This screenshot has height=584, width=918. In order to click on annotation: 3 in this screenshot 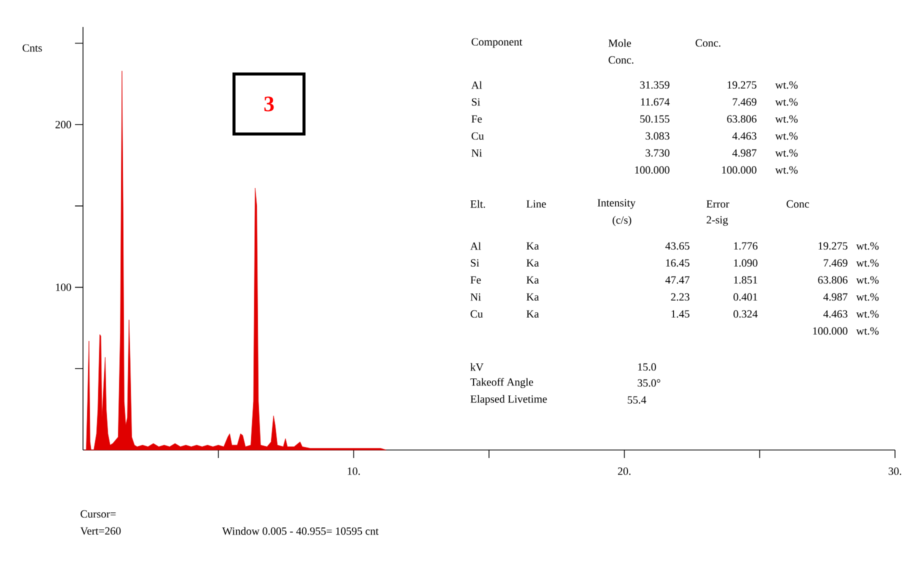, I will do `click(269, 104)`.